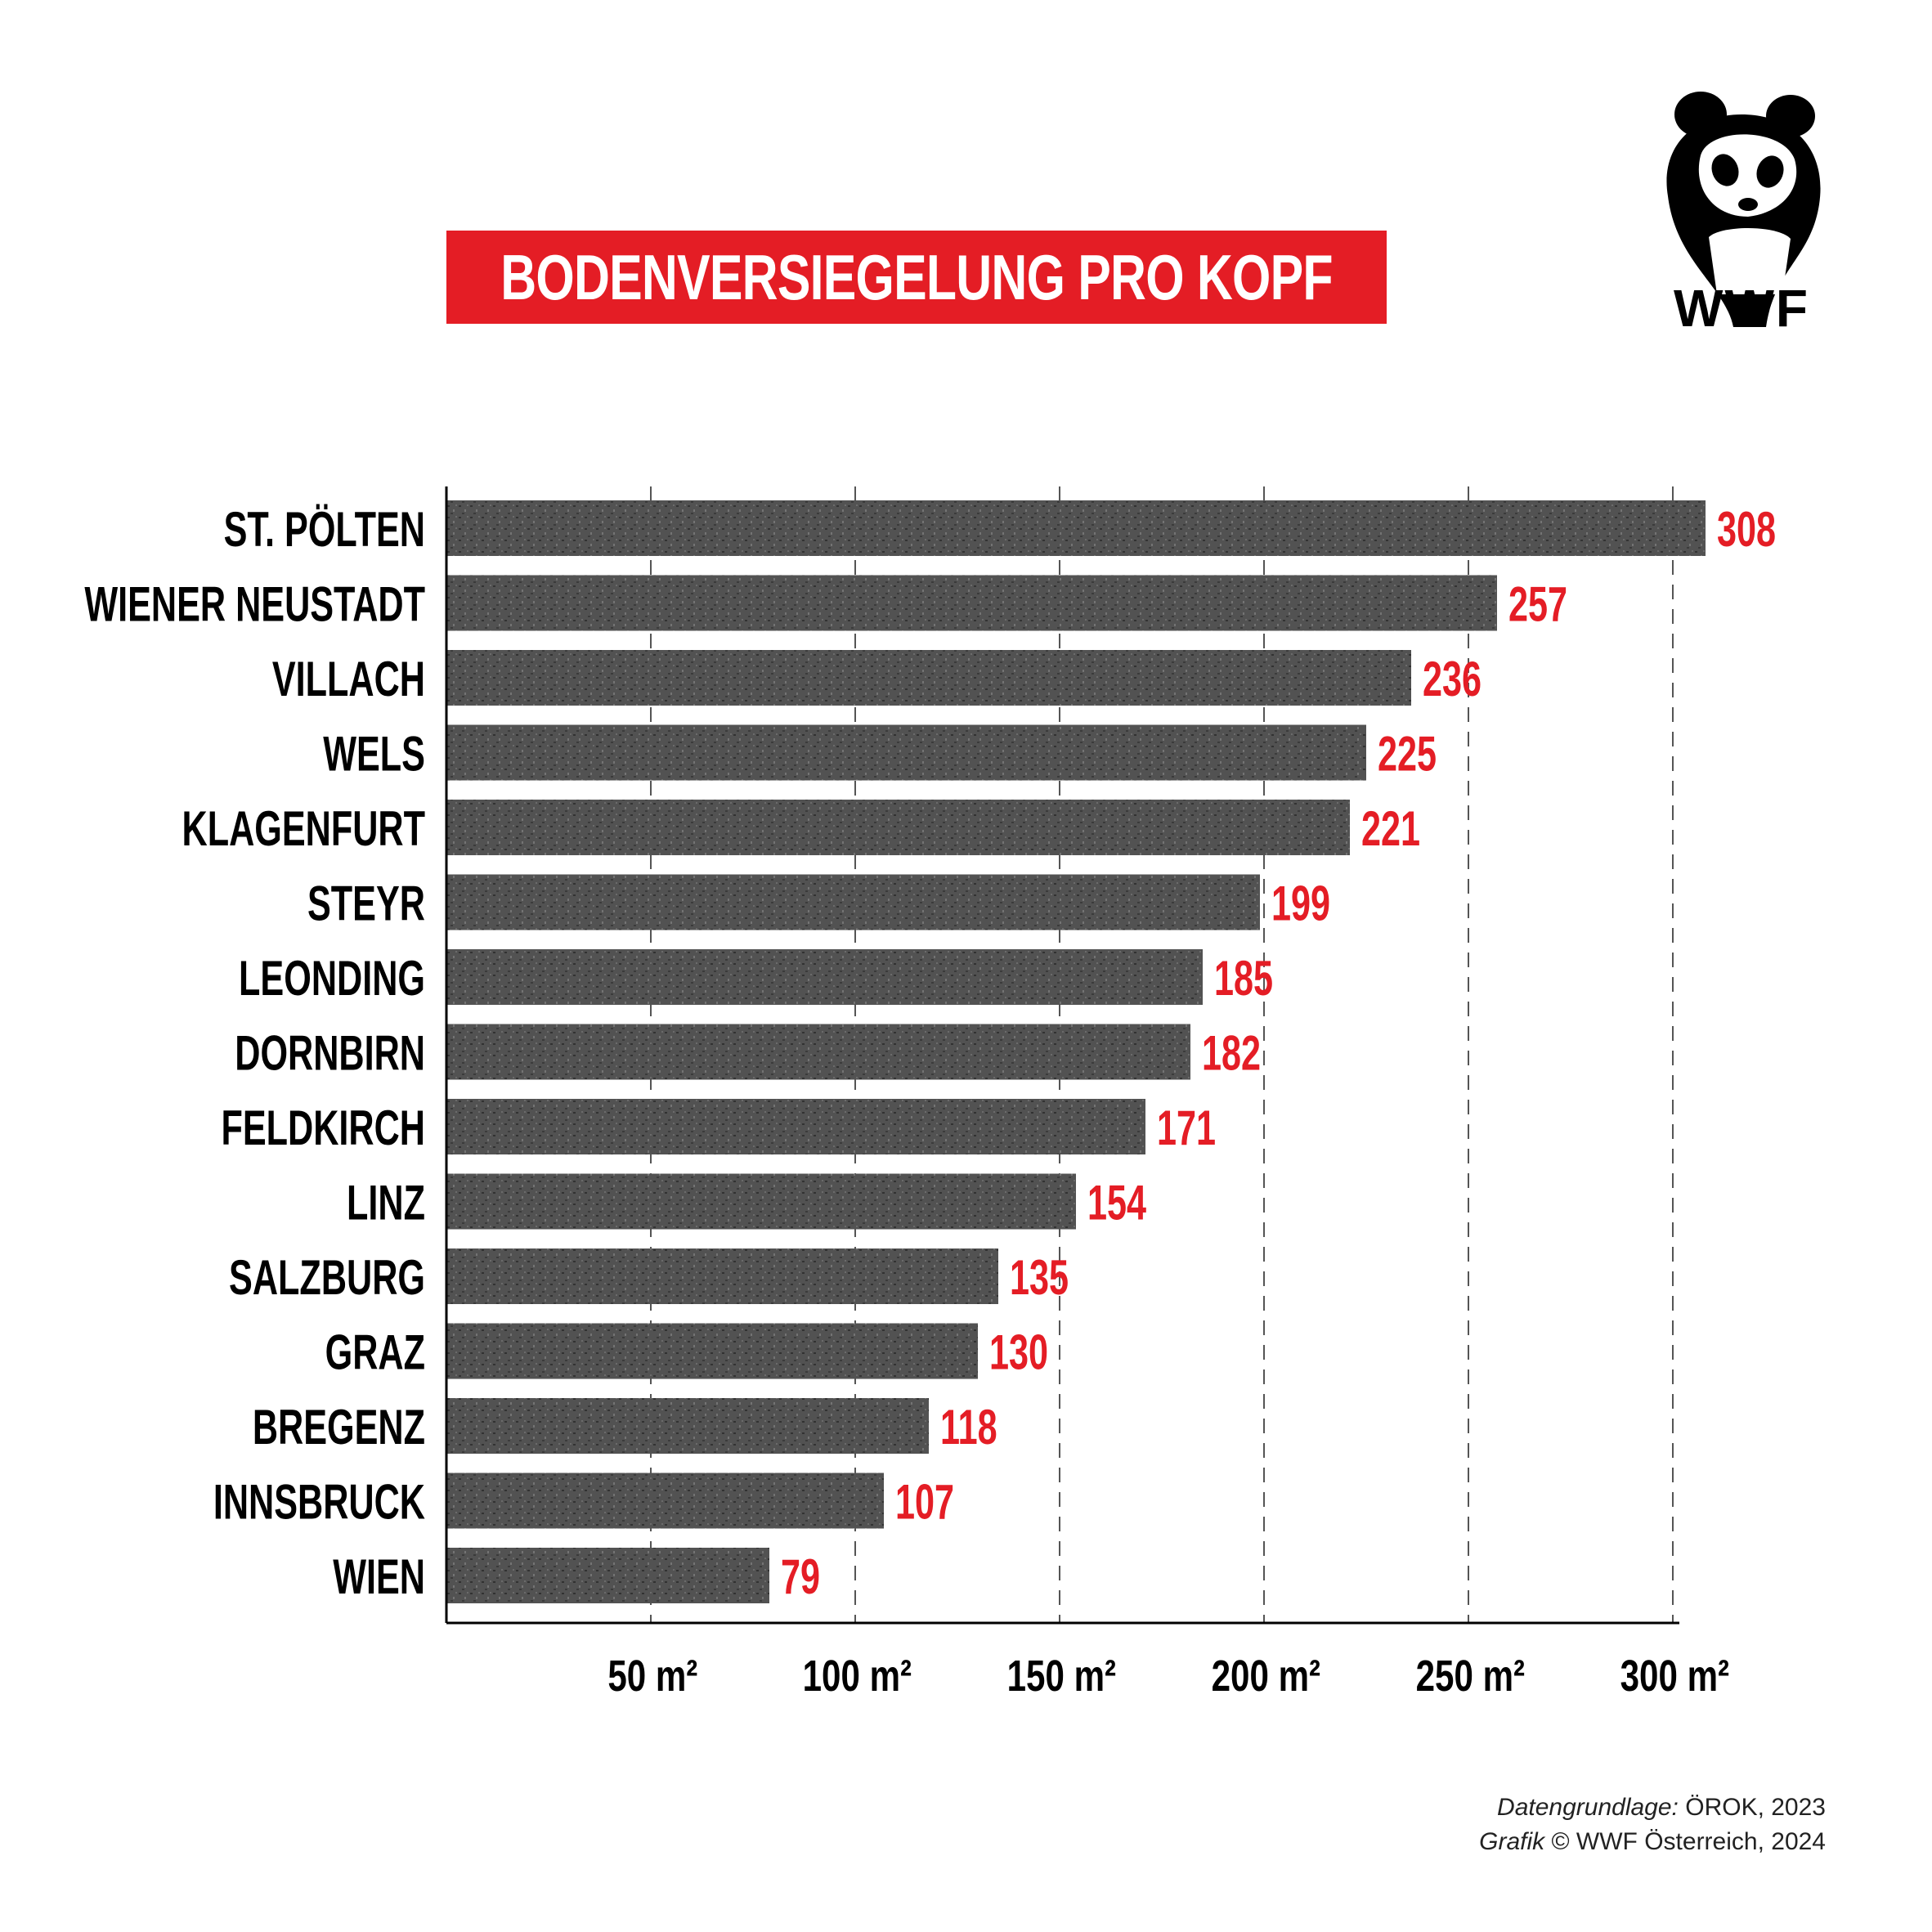 This screenshot has width=1932, height=1932. Describe the element at coordinates (375, 1353) in the screenshot. I see `category-label: GRAZ` at that location.